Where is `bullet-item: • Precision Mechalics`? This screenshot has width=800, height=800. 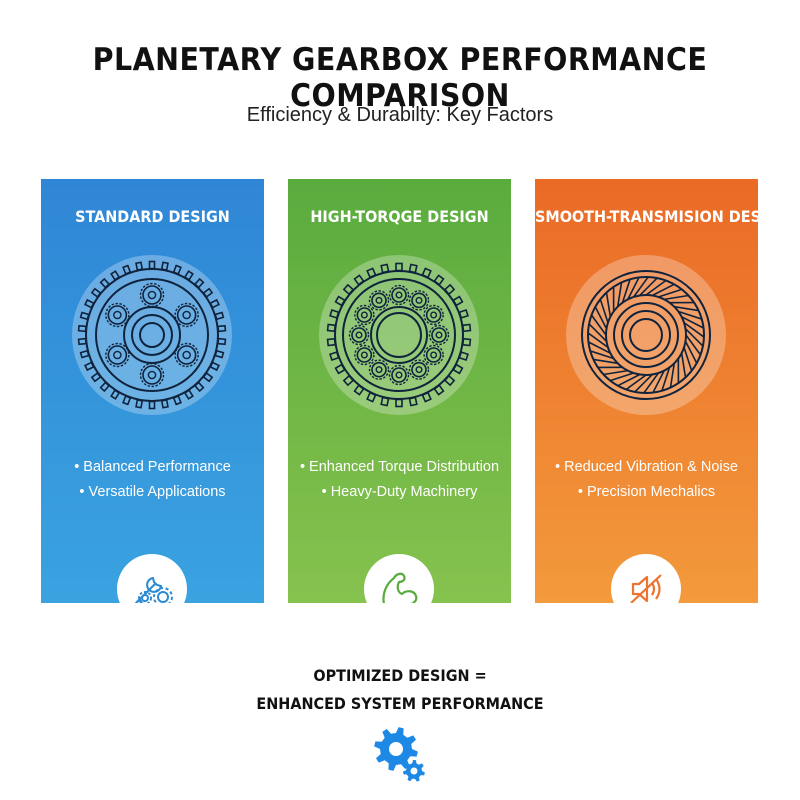
bullet-item: • Precision Mechalics is located at coordinates (646, 492).